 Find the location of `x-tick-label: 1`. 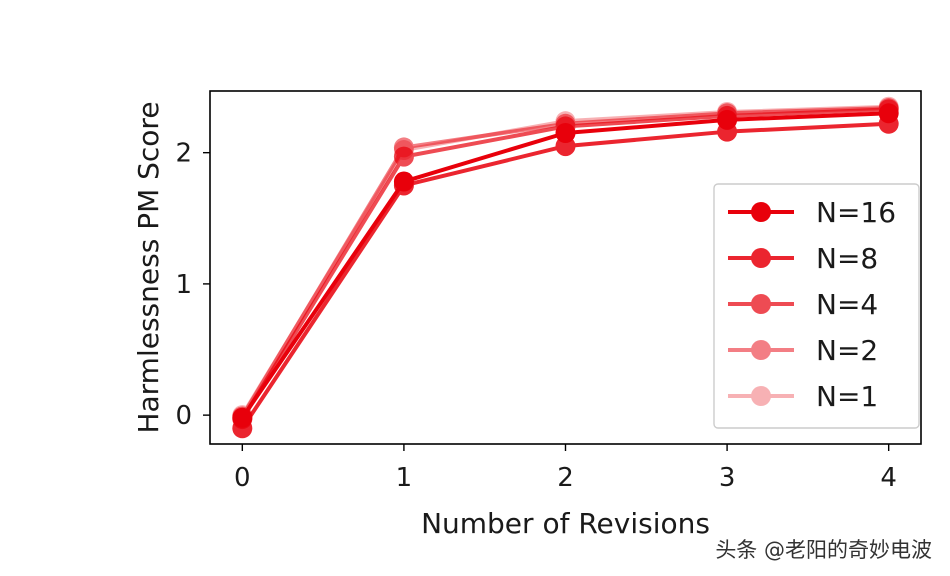

x-tick-label: 1 is located at coordinates (404, 478).